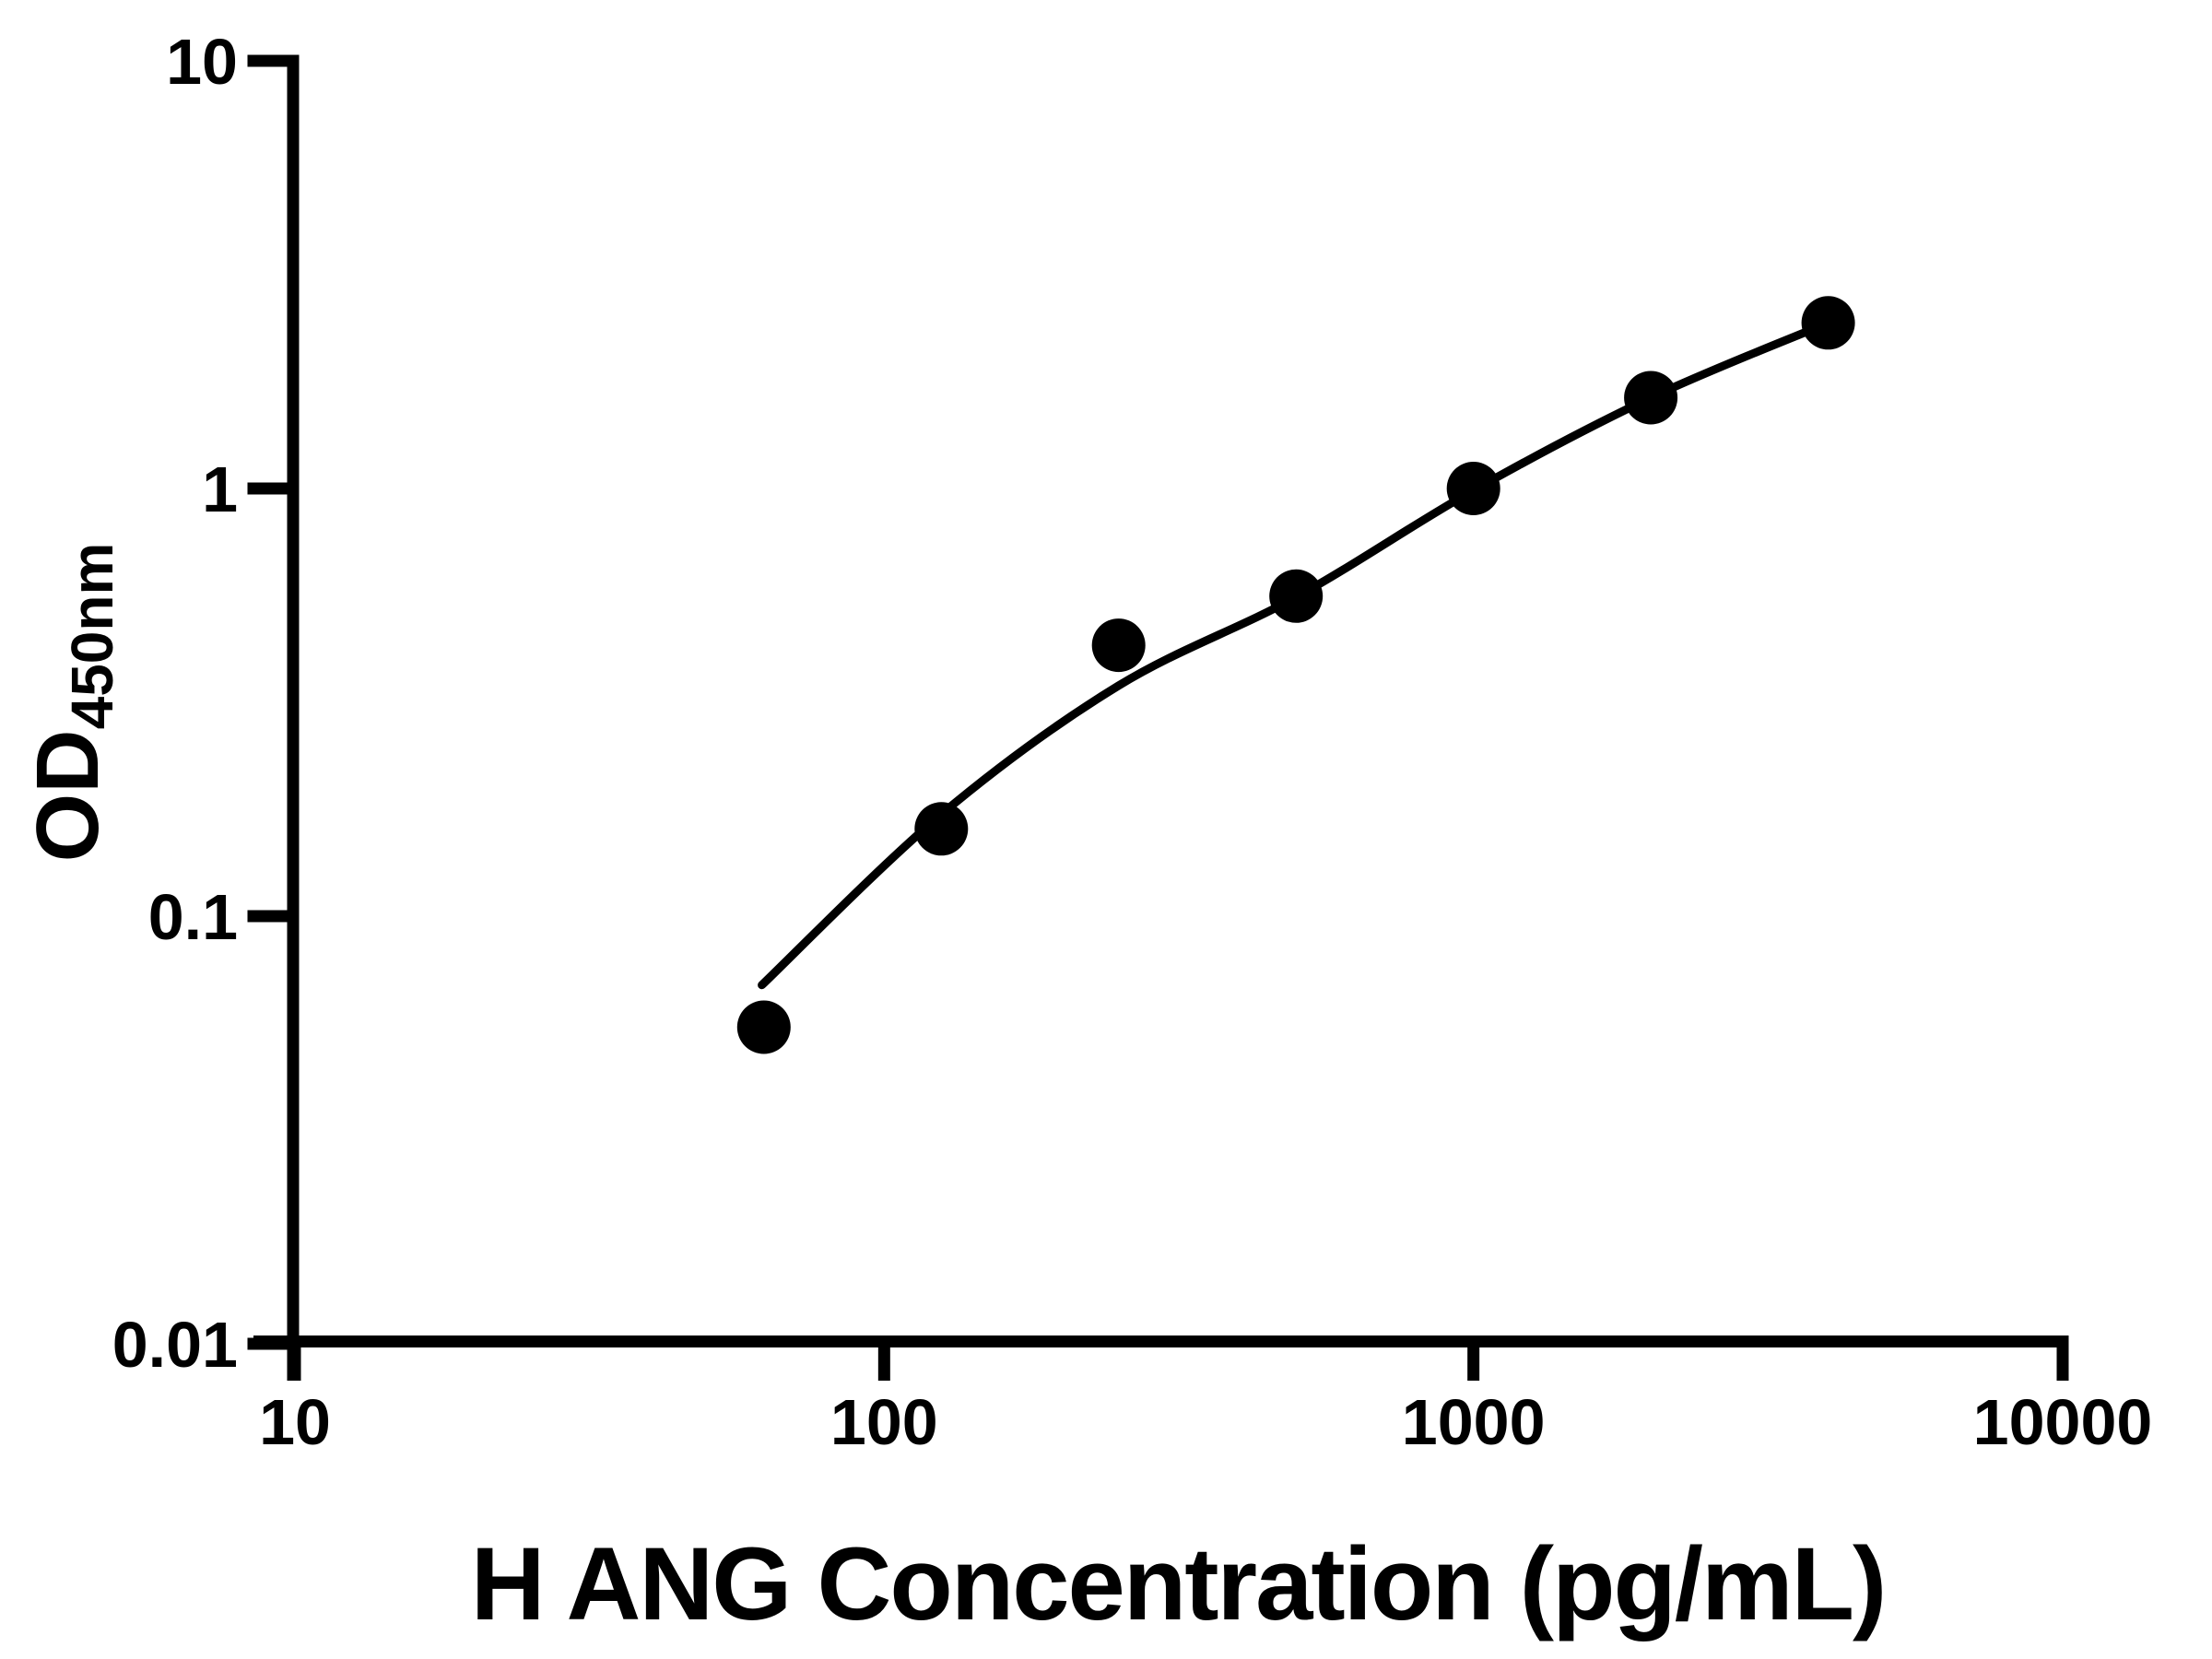 The width and height of the screenshot is (2212, 1659). Describe the element at coordinates (193, 917) in the screenshot. I see `y-tick-label: 0.1` at that location.